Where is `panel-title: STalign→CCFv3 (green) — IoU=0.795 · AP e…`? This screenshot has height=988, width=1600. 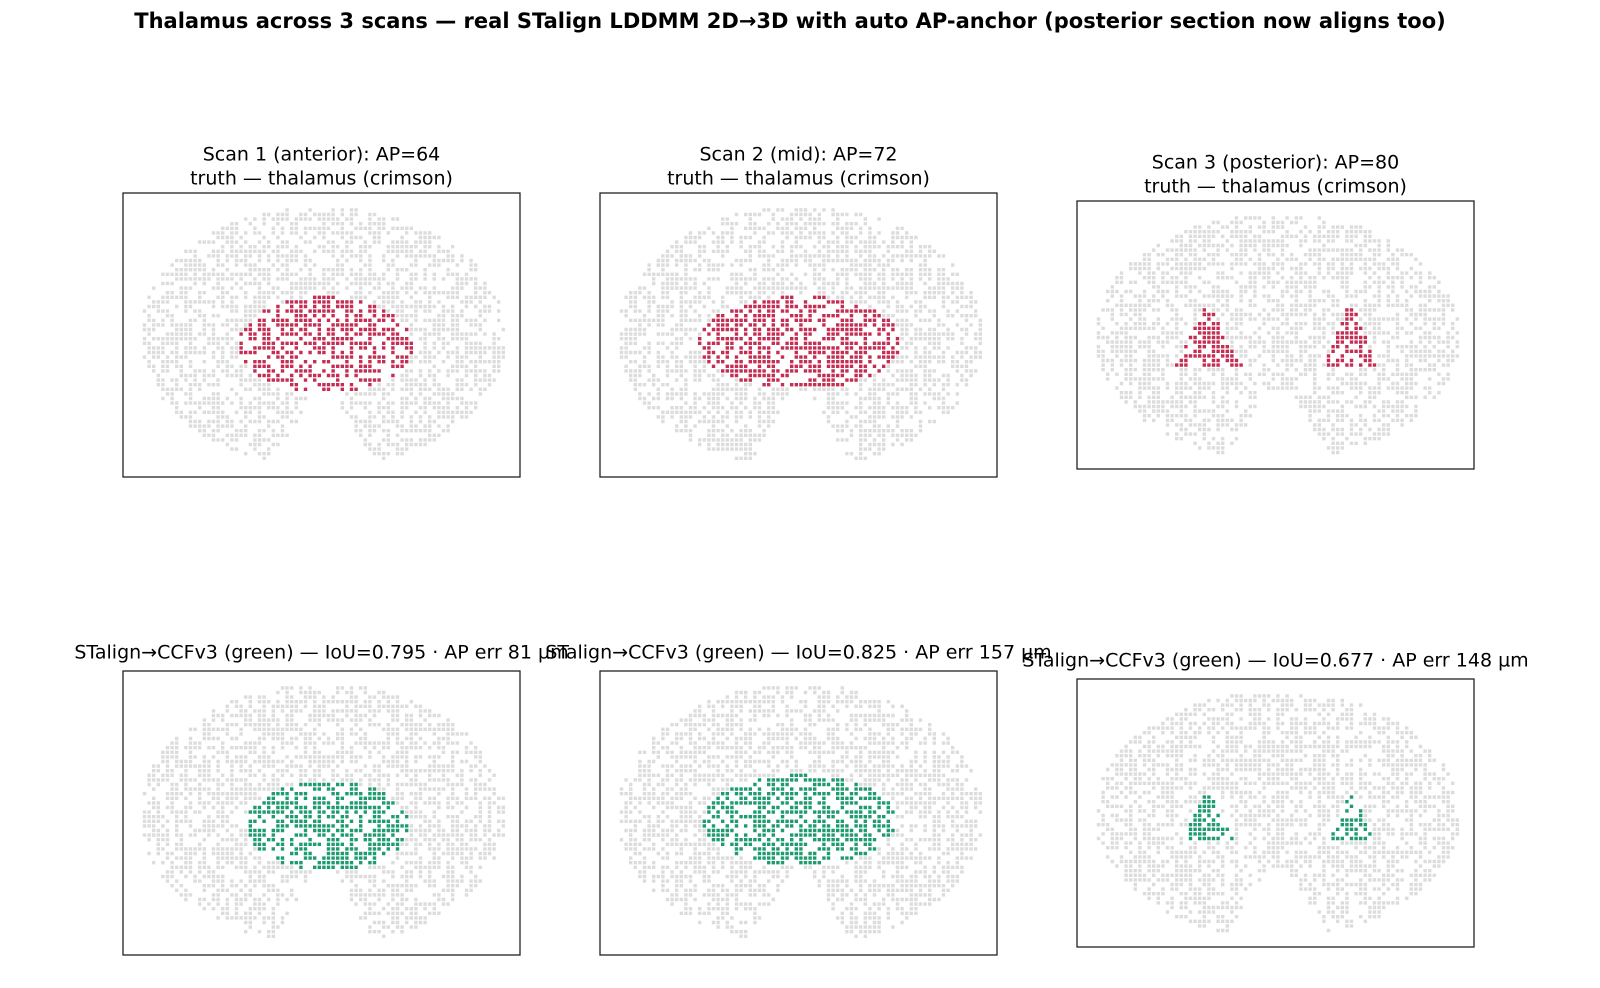
panel-title: STalign→CCFv3 (green) — IoU=0.795 · AP e… is located at coordinates (321, 653).